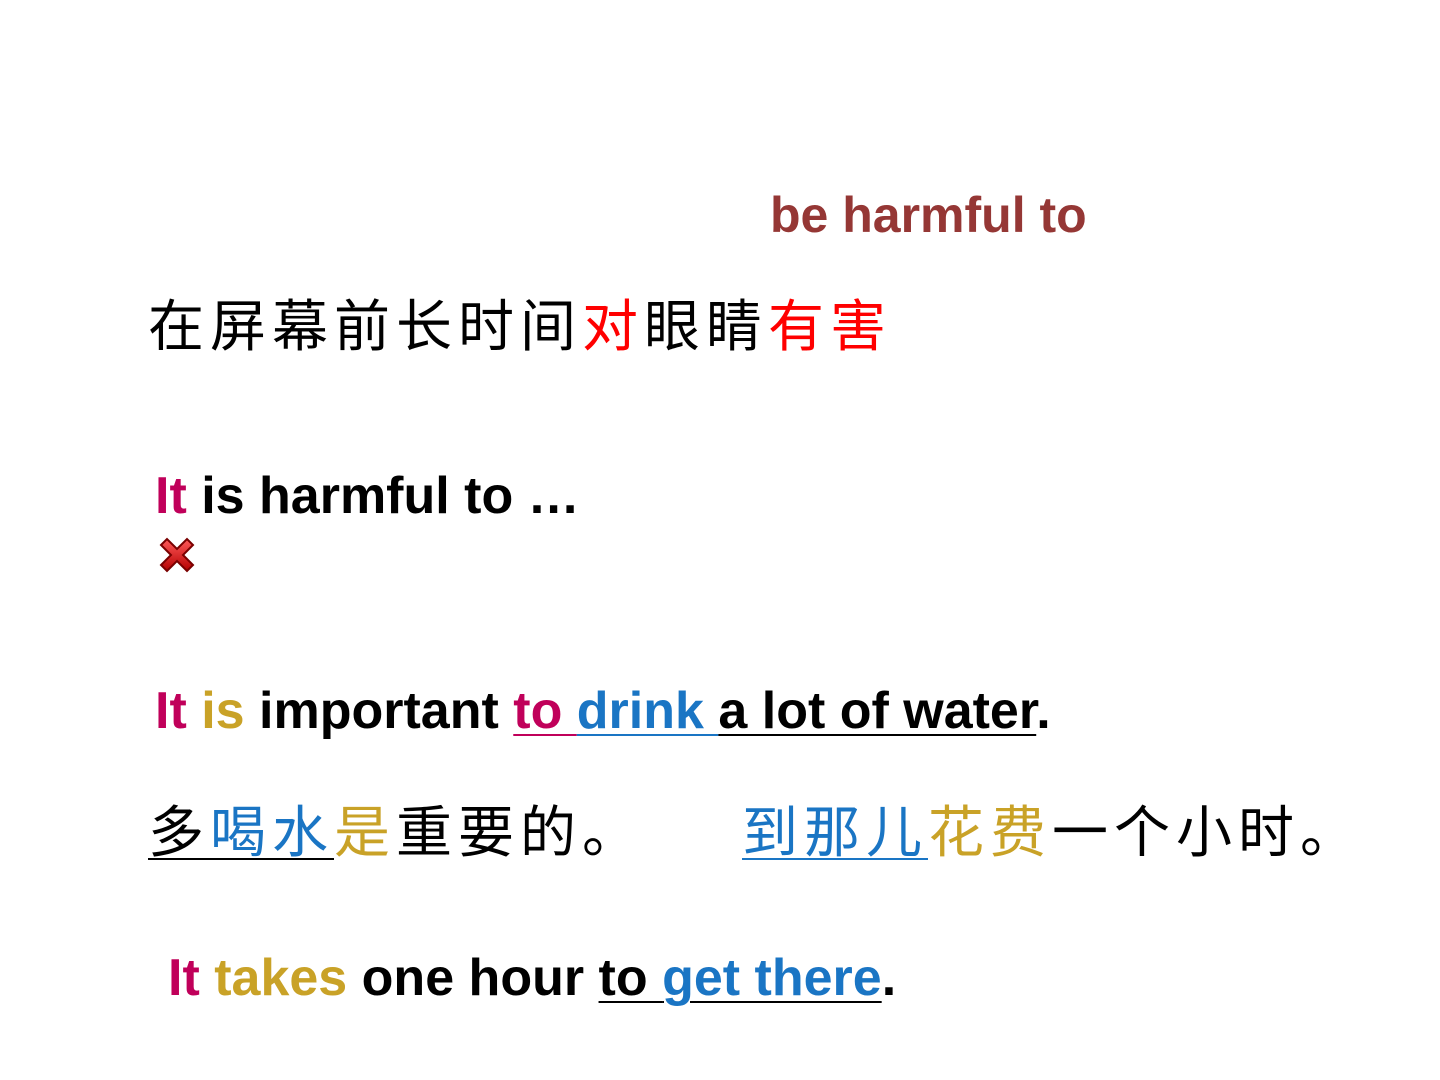 The image size is (1440, 1080). What do you see at coordinates (365, 327) in the screenshot?
I see `zh1-part1: 在屏幕前长时间` at bounding box center [365, 327].